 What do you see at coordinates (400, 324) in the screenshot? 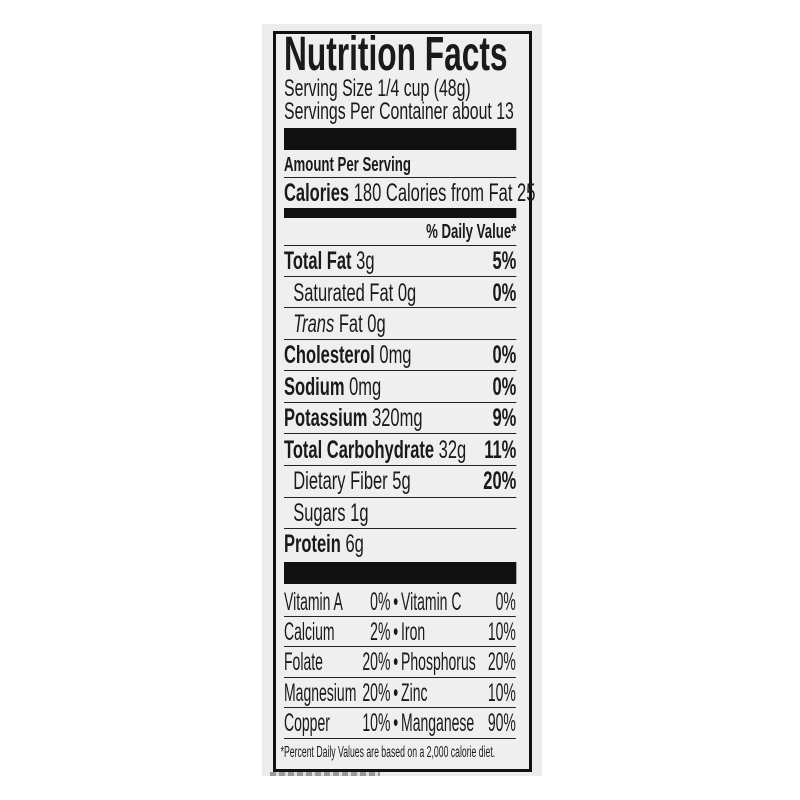
I see `nutrient-row-trans-fat: Trans Fat 0g` at bounding box center [400, 324].